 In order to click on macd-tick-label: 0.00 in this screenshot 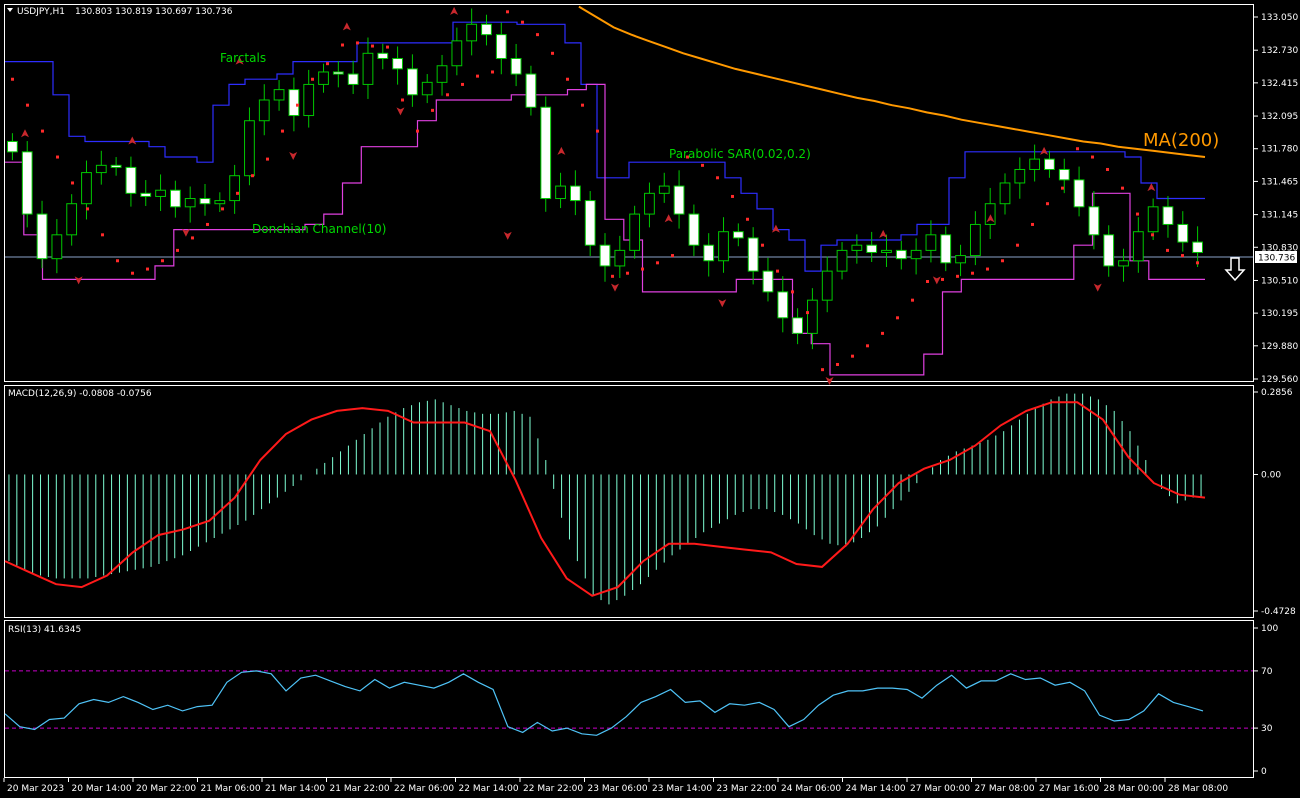, I will do `click(1271, 475)`.